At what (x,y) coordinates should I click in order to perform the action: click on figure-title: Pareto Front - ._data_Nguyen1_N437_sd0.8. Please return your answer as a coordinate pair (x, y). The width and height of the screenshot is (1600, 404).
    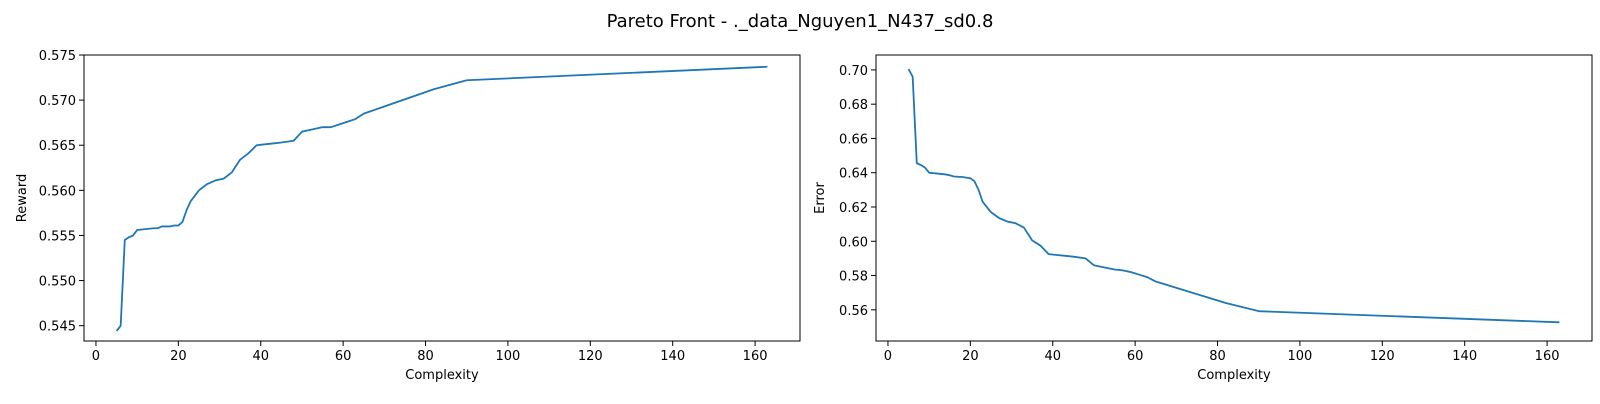
    Looking at the image, I should click on (800, 21).